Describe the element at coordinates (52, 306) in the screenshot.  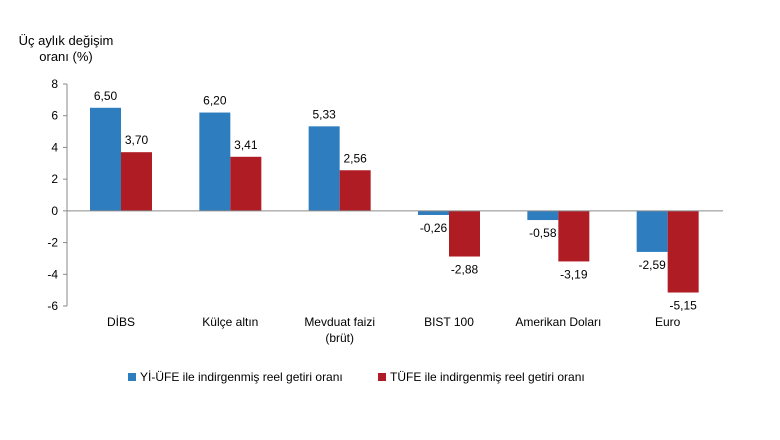
I see `y-tick-label: -6` at that location.